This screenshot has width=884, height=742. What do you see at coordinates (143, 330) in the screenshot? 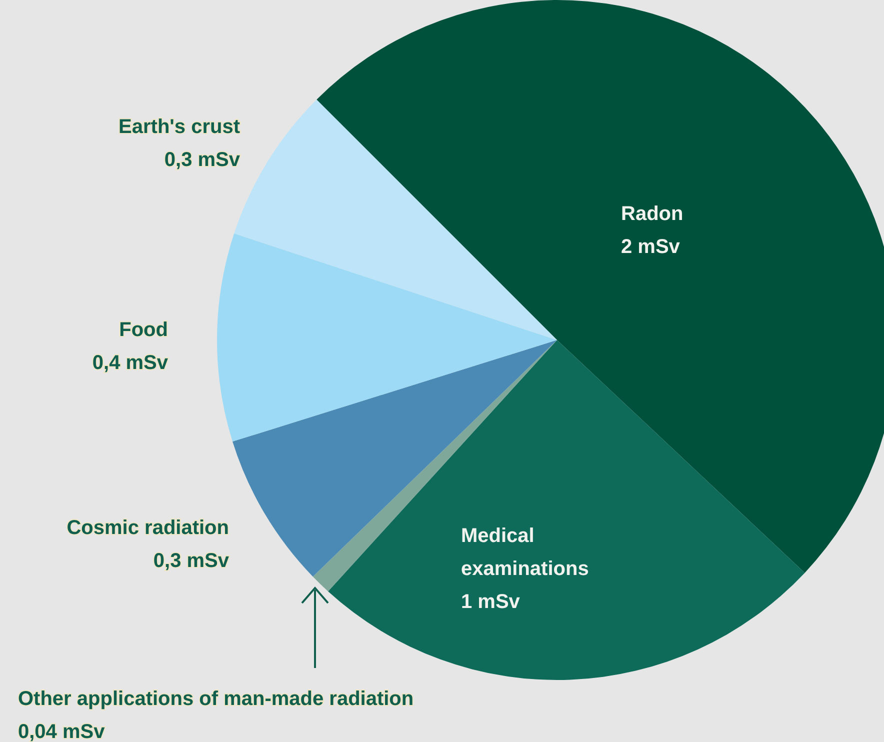
I see `slice-label: Food` at bounding box center [143, 330].